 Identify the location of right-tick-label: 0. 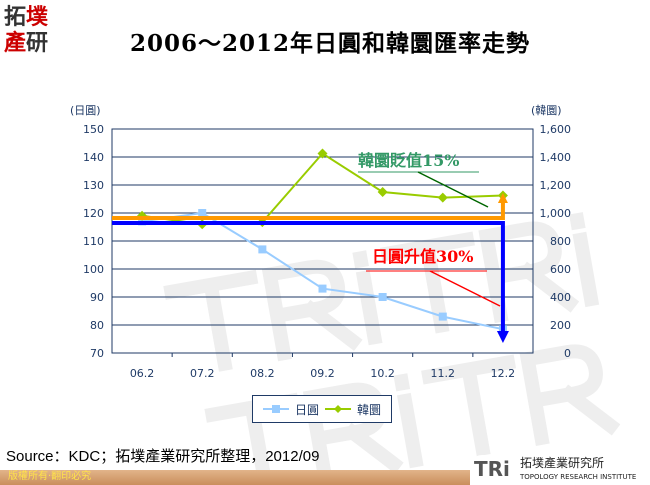
(567, 353).